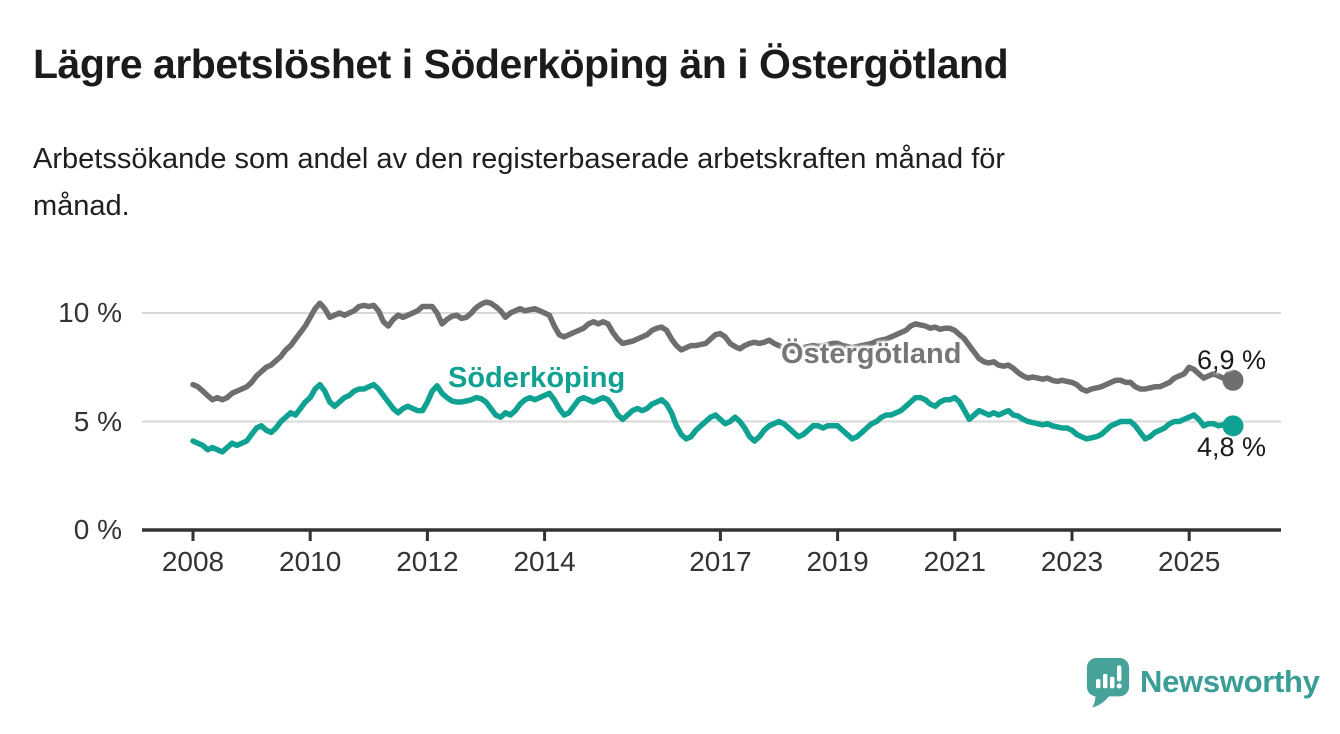 Image resolution: width=1340 pixels, height=734 pixels. What do you see at coordinates (871, 354) in the screenshot?
I see `series-label-ostergotland: Östergötland` at bounding box center [871, 354].